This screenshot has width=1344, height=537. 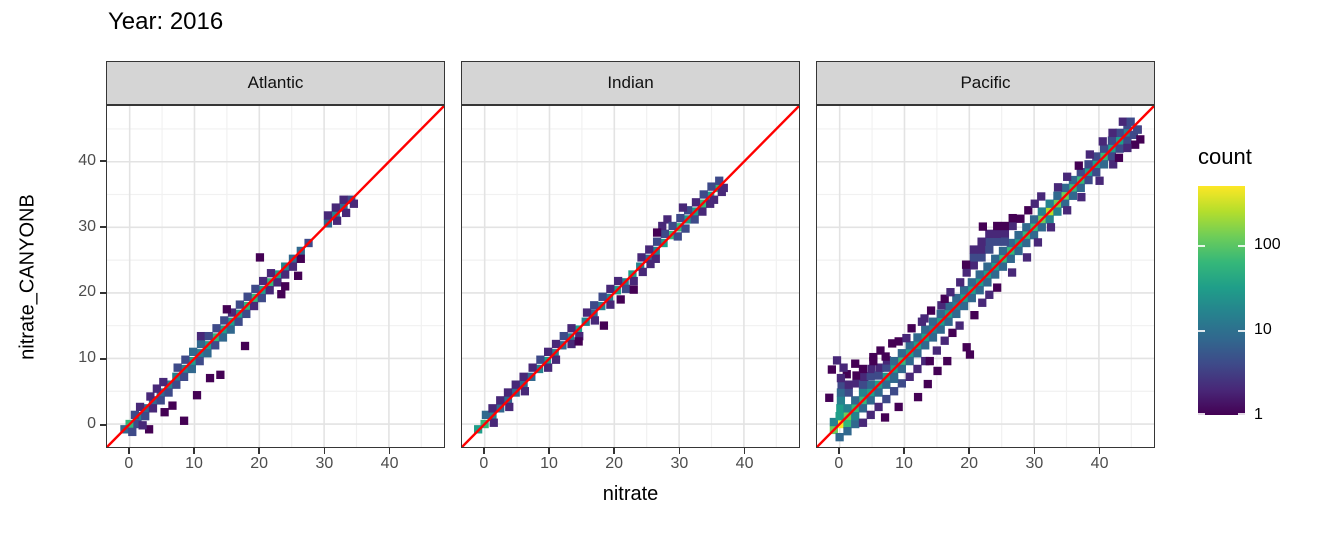 What do you see at coordinates (87, 292) in the screenshot?
I see `y-tick-label: 20` at bounding box center [87, 292].